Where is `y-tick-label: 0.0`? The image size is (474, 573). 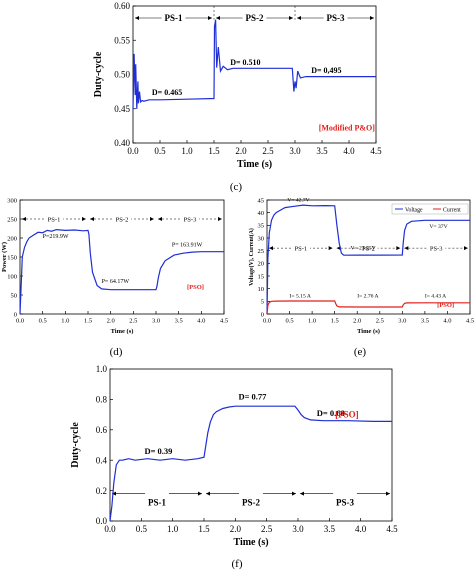
y-tick-label: 0.0 is located at coordinates (102, 521).